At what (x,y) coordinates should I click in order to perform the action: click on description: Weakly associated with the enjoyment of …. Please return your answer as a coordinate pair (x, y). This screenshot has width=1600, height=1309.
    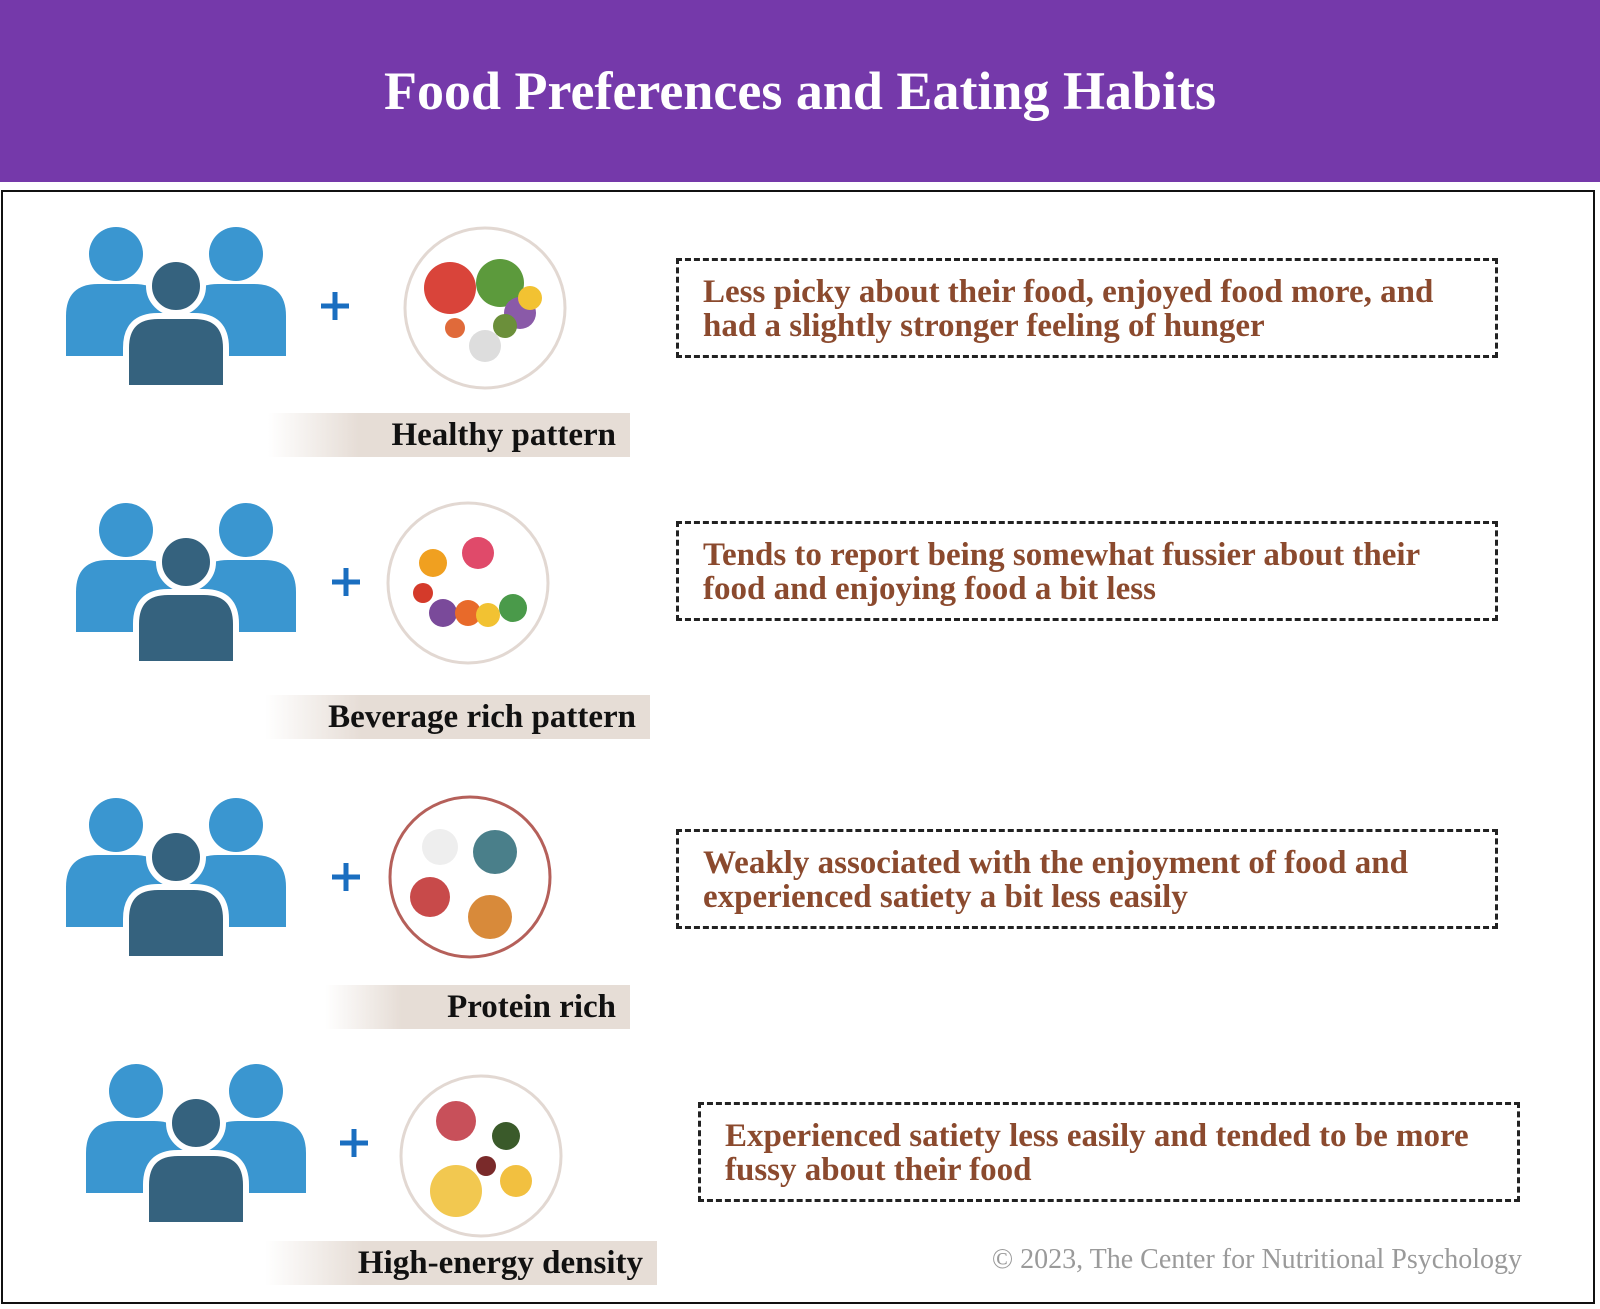
    Looking at the image, I should click on (1087, 879).